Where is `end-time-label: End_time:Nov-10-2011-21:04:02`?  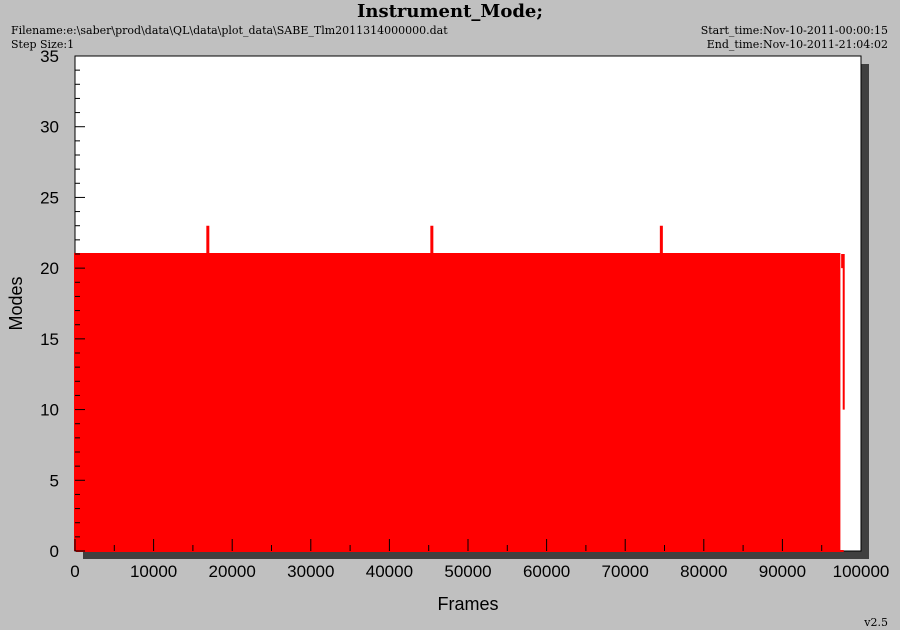
end-time-label: End_time:Nov-10-2011-21:04:02 is located at coordinates (797, 44).